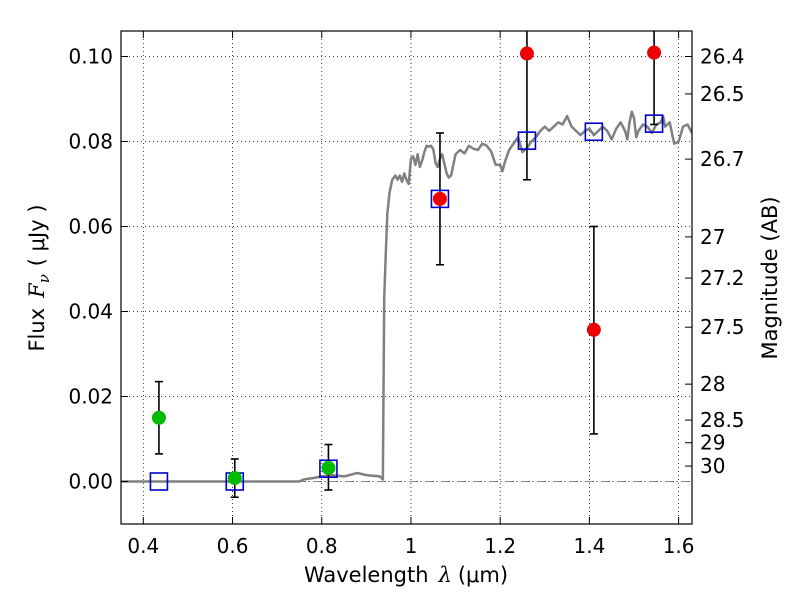  I want to click on y-axis-label: FluxFν( μJy ), so click(39, 277).